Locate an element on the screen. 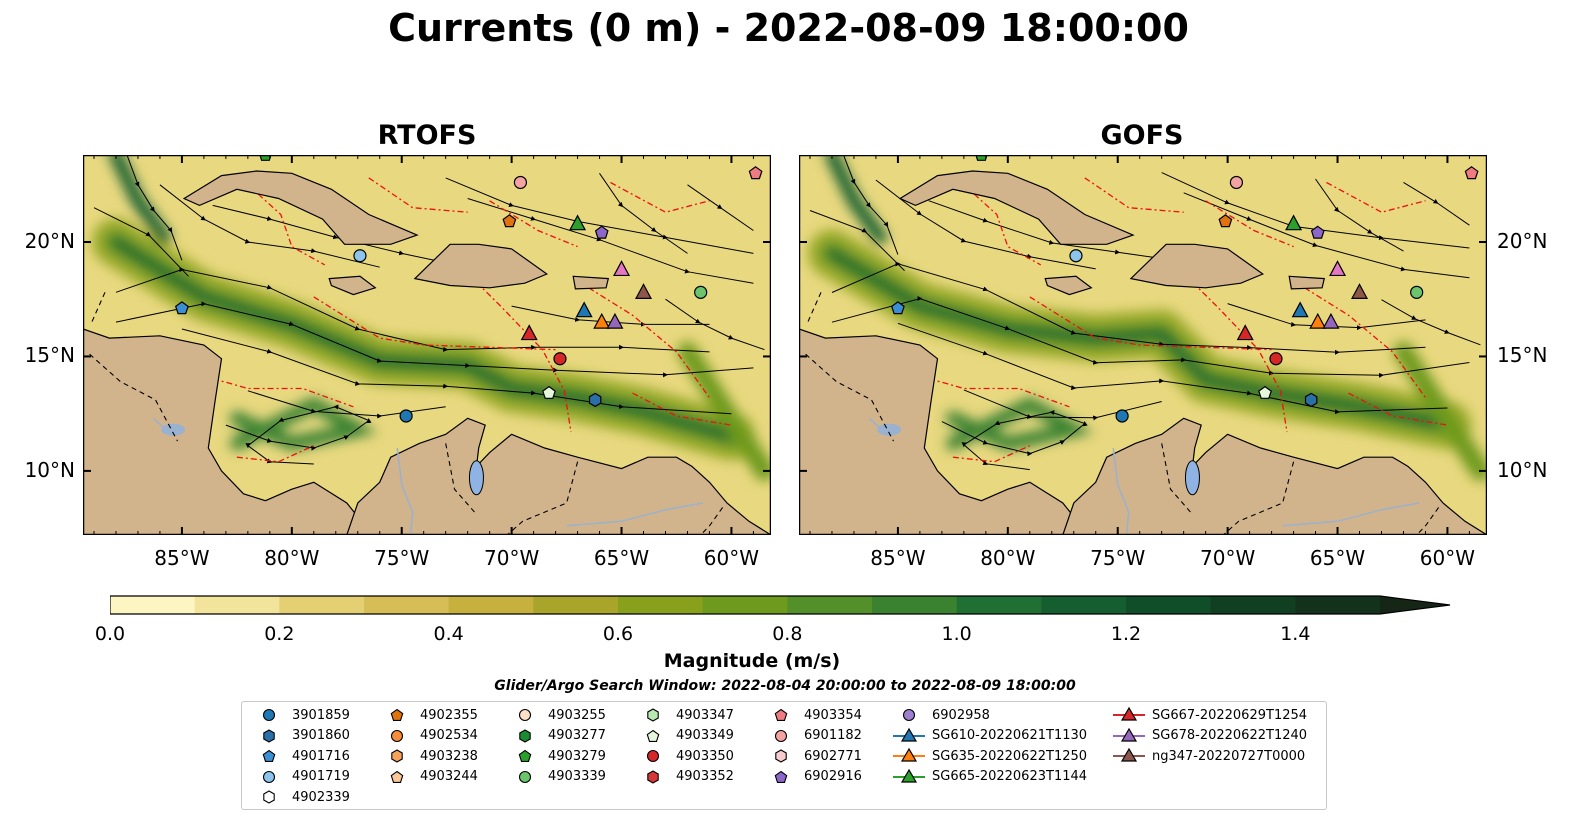  legend-item: 4903238 is located at coordinates (429, 756).